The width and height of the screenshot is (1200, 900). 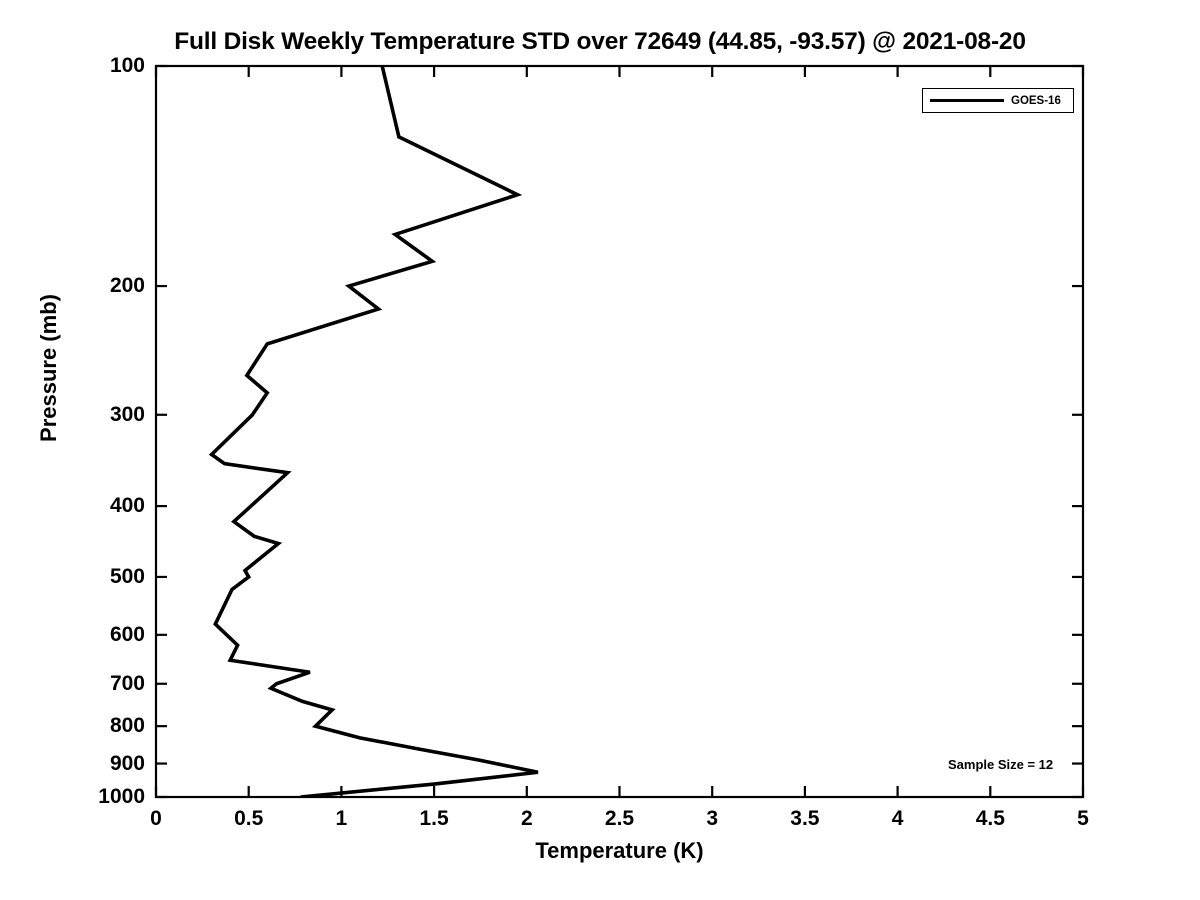 What do you see at coordinates (434, 818) in the screenshot?
I see `x-tick-label: 1.5` at bounding box center [434, 818].